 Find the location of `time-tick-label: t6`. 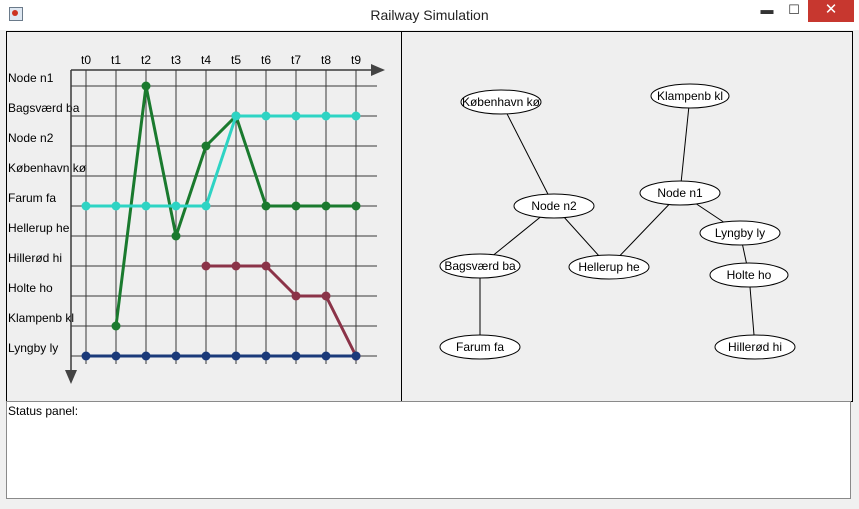

time-tick-label: t6 is located at coordinates (266, 60).